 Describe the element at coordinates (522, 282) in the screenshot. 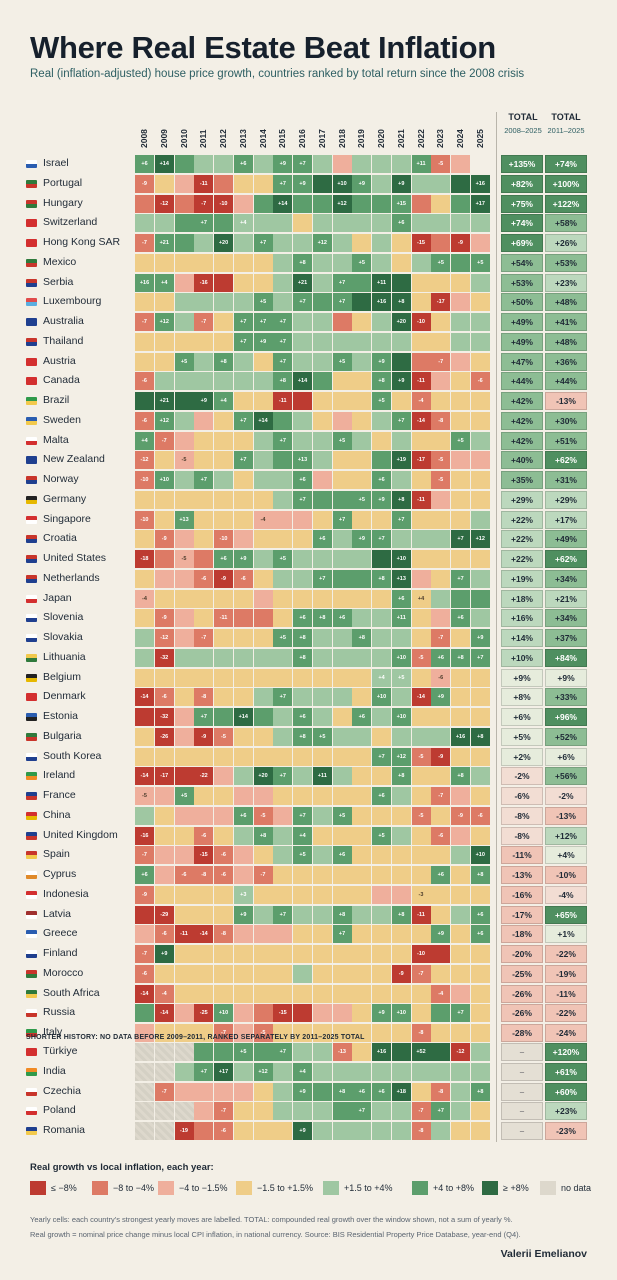

I see `total-2008-serbia: +53%` at that location.